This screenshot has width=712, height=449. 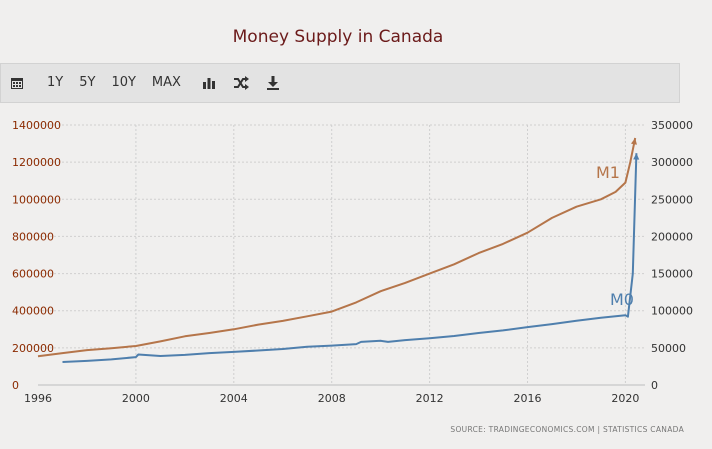 I want to click on right-axis-tick-label: 100000, so click(x=672, y=311).